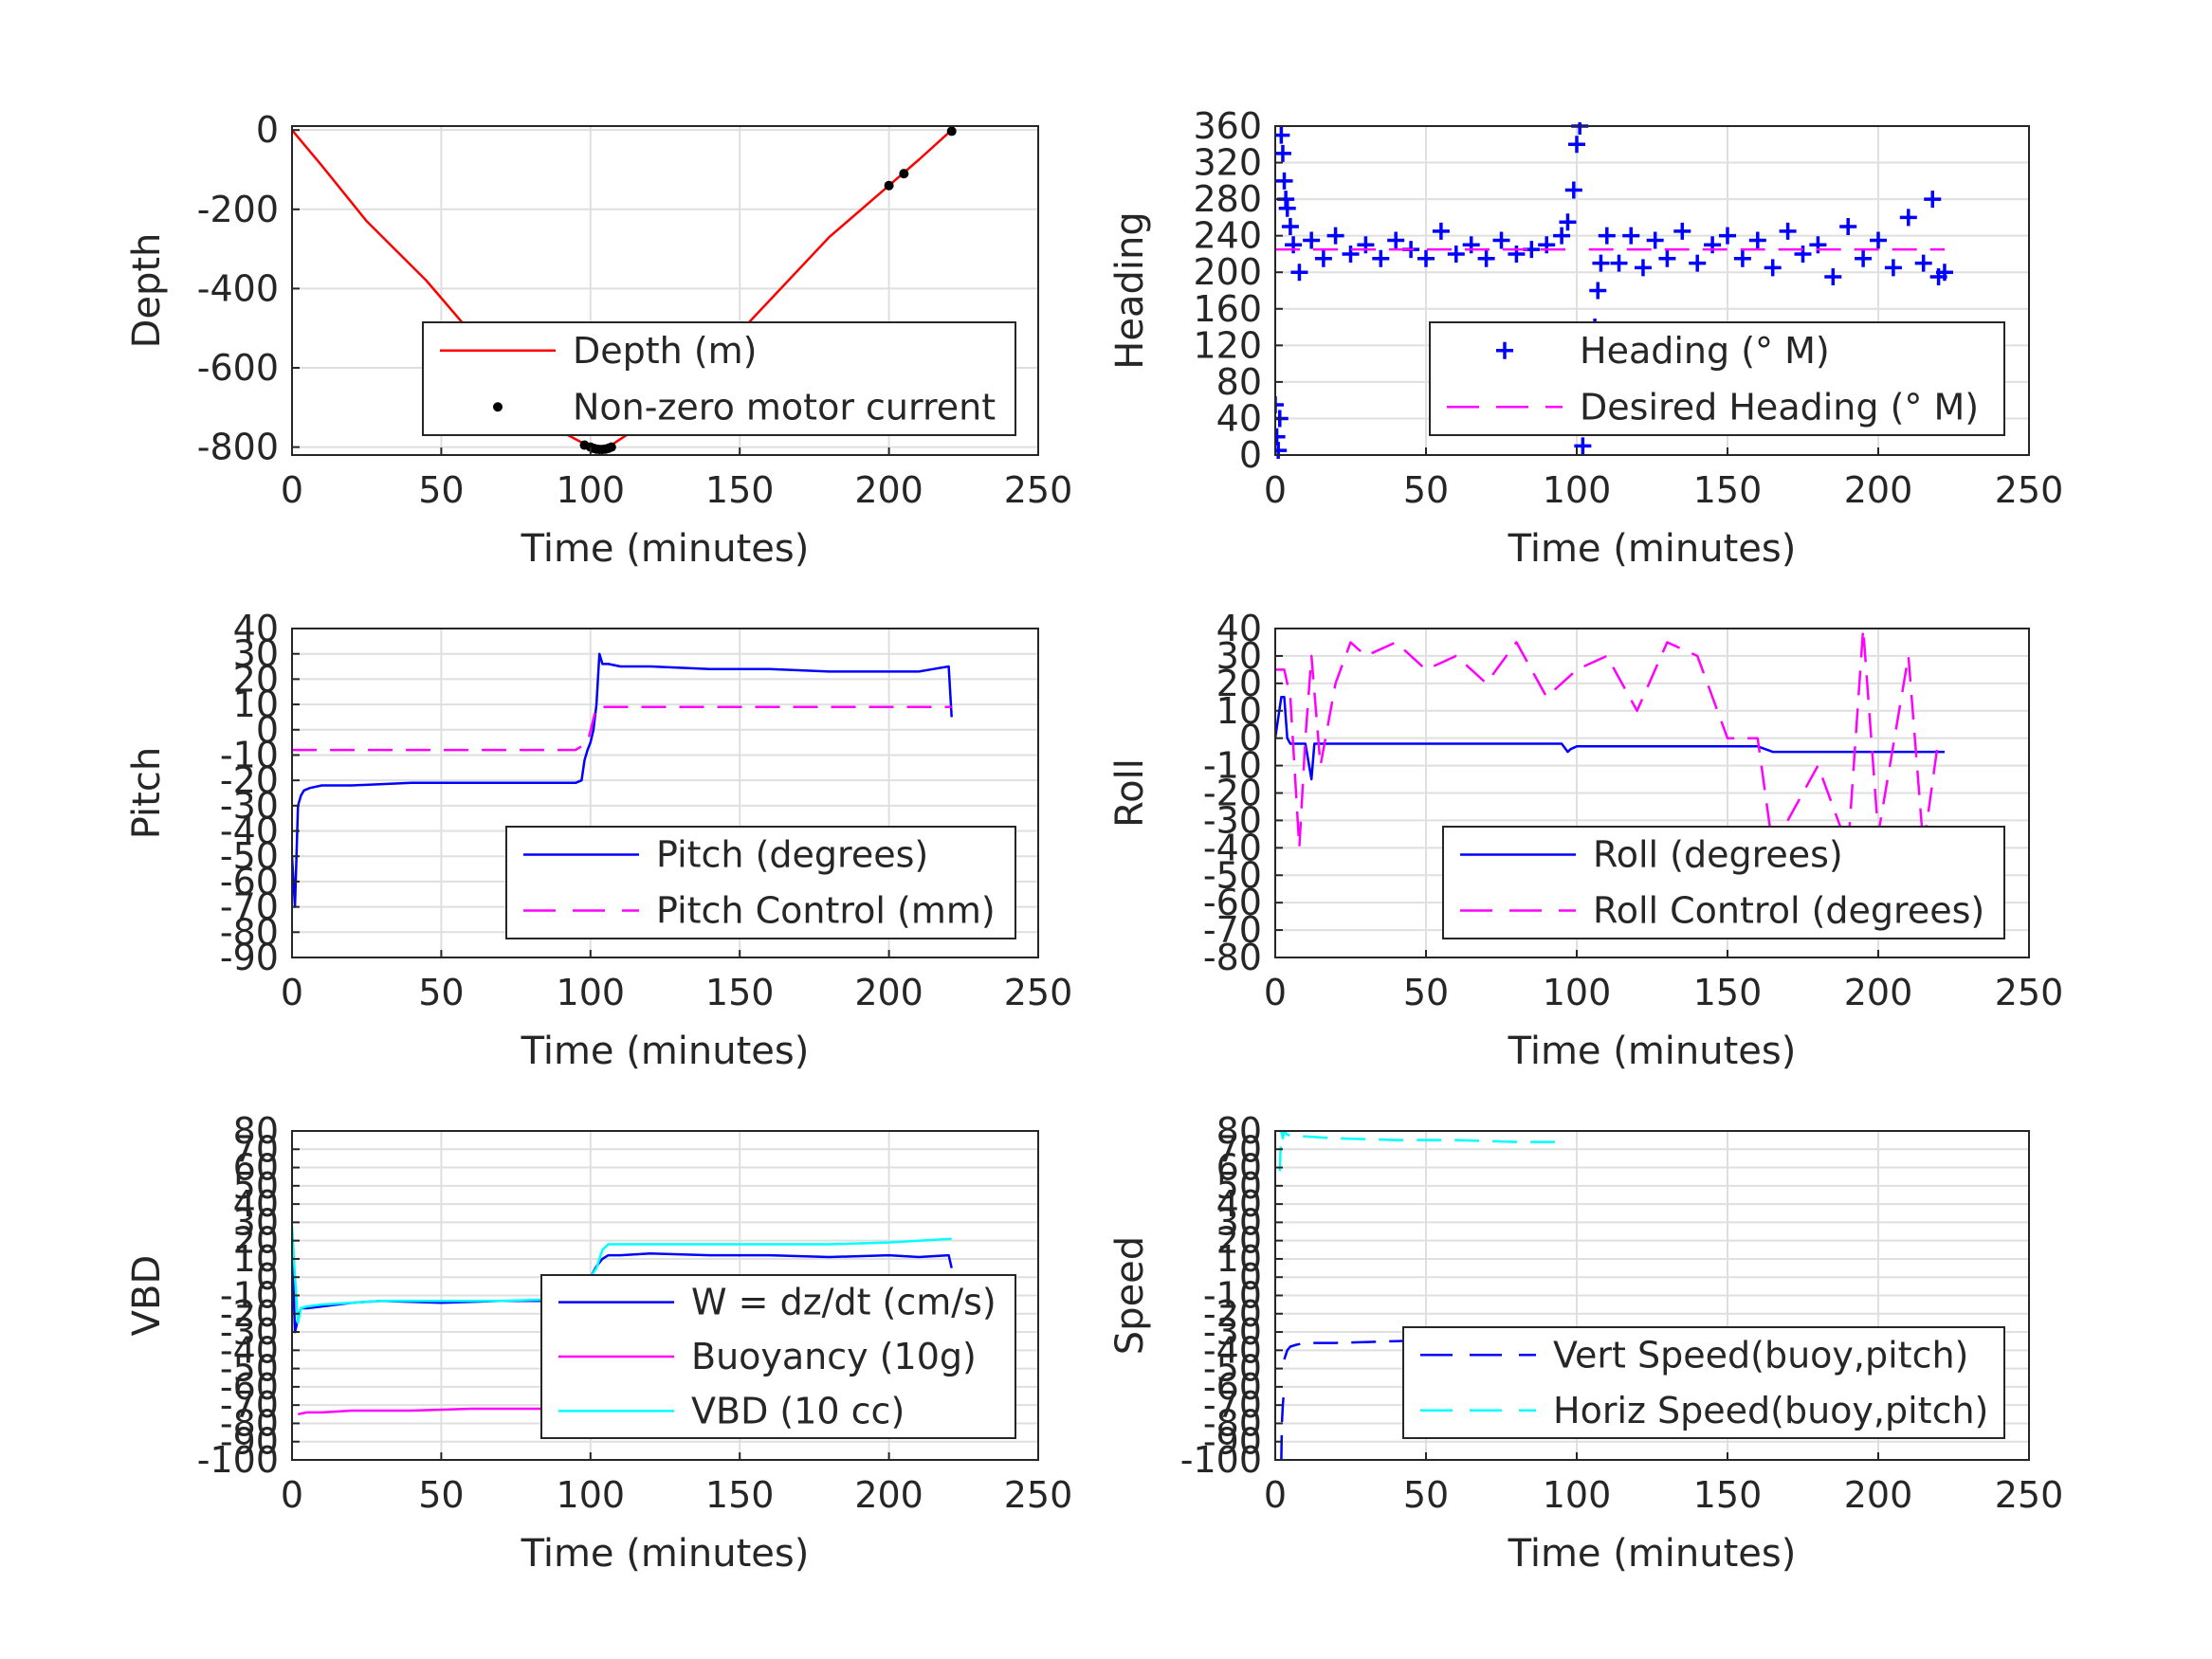 Image resolution: width=2212 pixels, height=1659 pixels. Describe the element at coordinates (498, 407) in the screenshot. I see `depth-legend-entry-1-swatch` at that location.